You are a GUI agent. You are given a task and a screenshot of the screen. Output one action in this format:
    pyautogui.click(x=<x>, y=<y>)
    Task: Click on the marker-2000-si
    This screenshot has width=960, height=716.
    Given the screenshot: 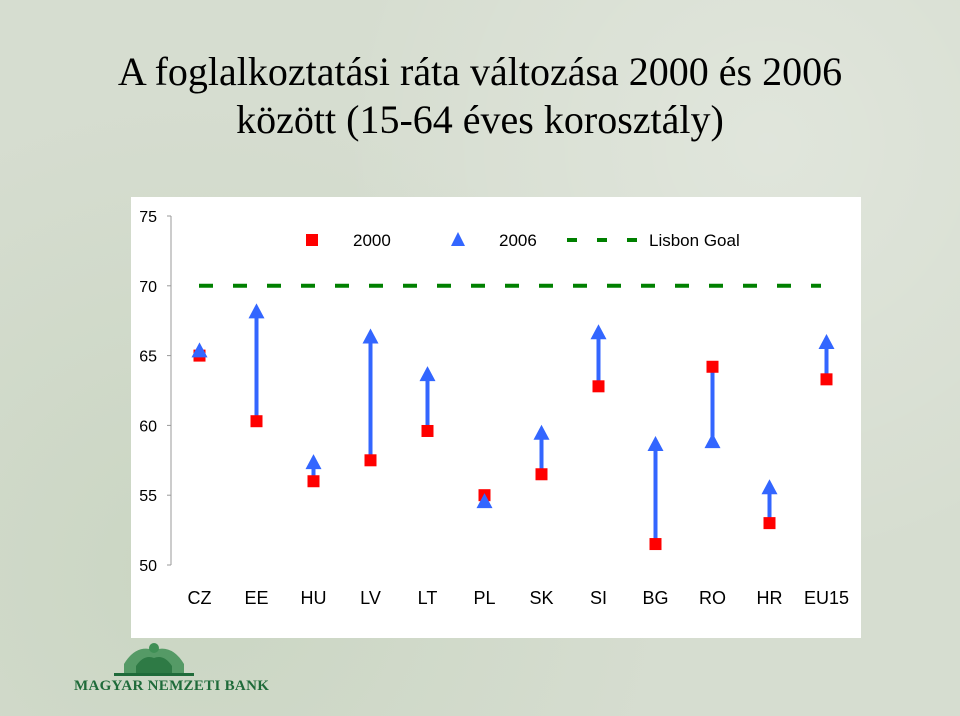 What is the action you would take?
    pyautogui.click(x=598, y=386)
    